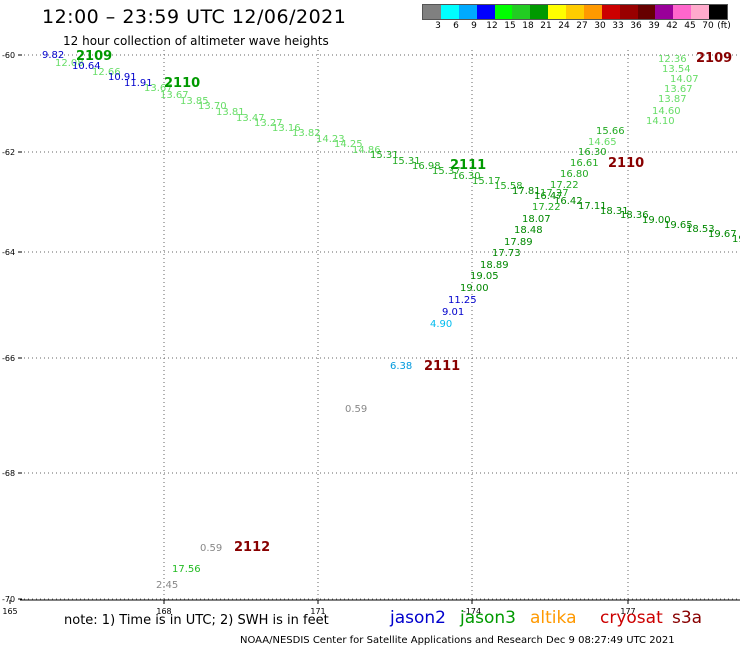 The image size is (740, 650). I want to click on wave-height-label: 12.36, so click(672, 59).